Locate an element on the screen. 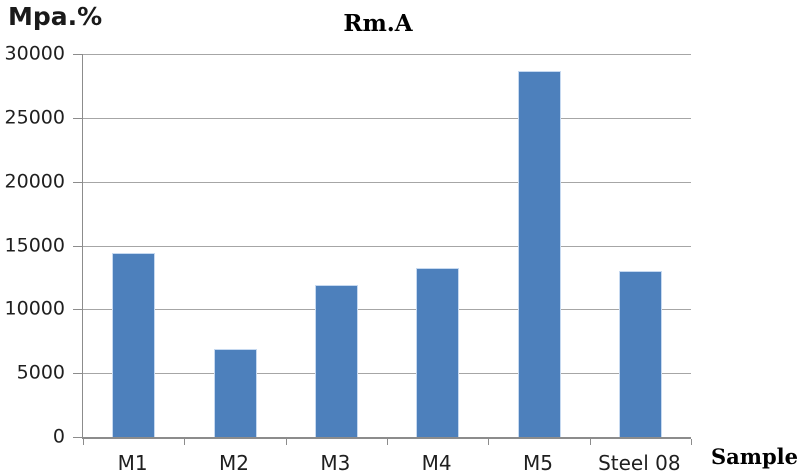  x-category-label: M5 is located at coordinates (538, 462).